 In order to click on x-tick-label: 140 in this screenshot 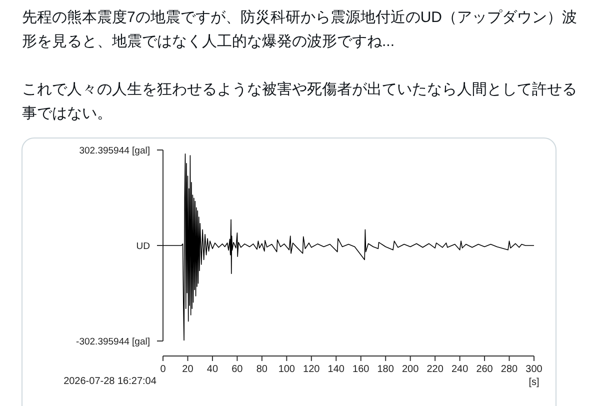, I will do `click(336, 369)`.